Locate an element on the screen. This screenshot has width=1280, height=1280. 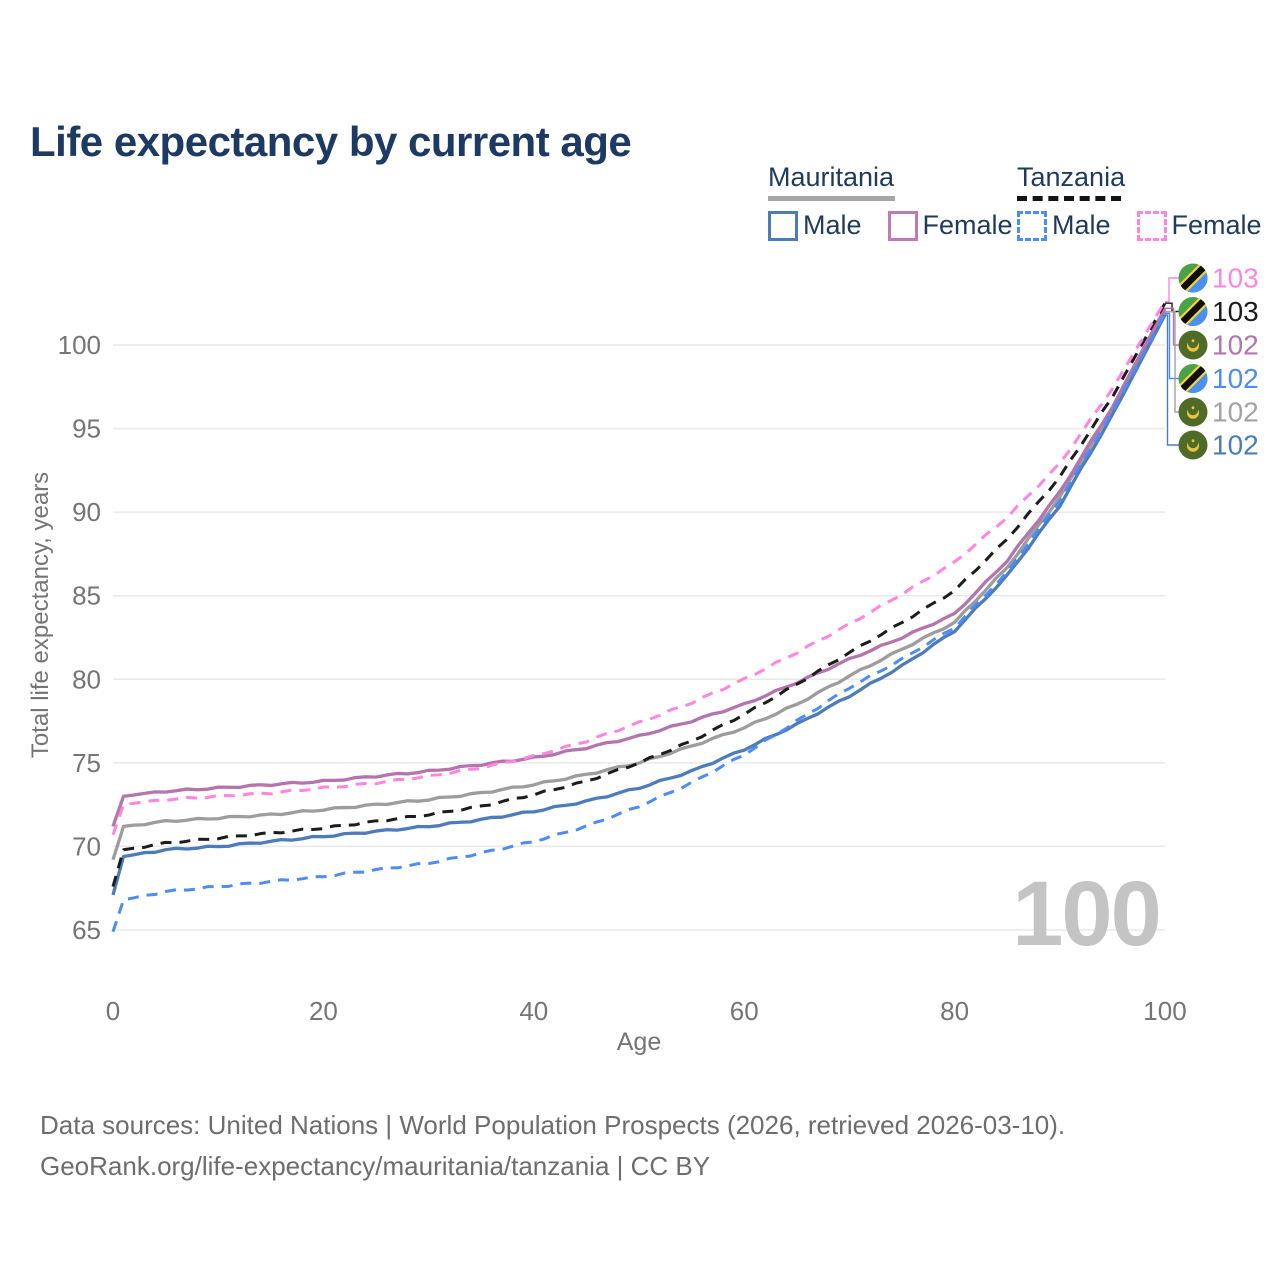
legend-item-mauritania-female: Female is located at coordinates (950, 225).